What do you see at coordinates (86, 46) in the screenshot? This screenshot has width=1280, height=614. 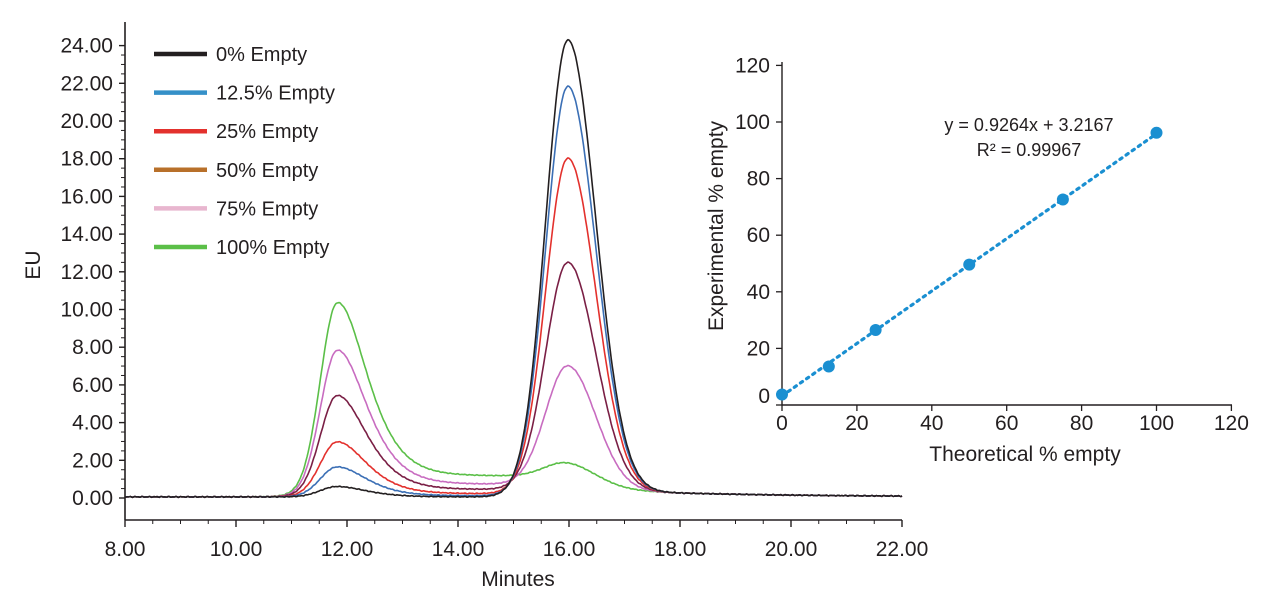 I see `left-y-tick-label: 24.00` at bounding box center [86, 46].